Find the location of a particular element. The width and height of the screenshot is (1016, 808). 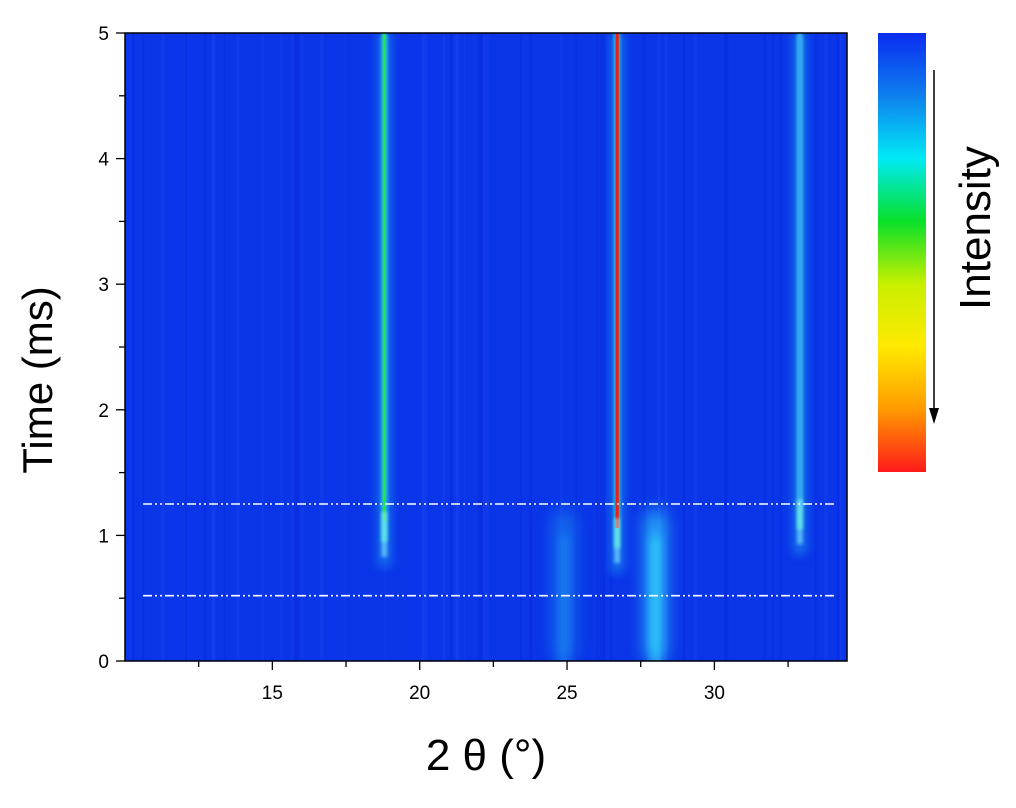

colorbar-scale is located at coordinates (902, 252).